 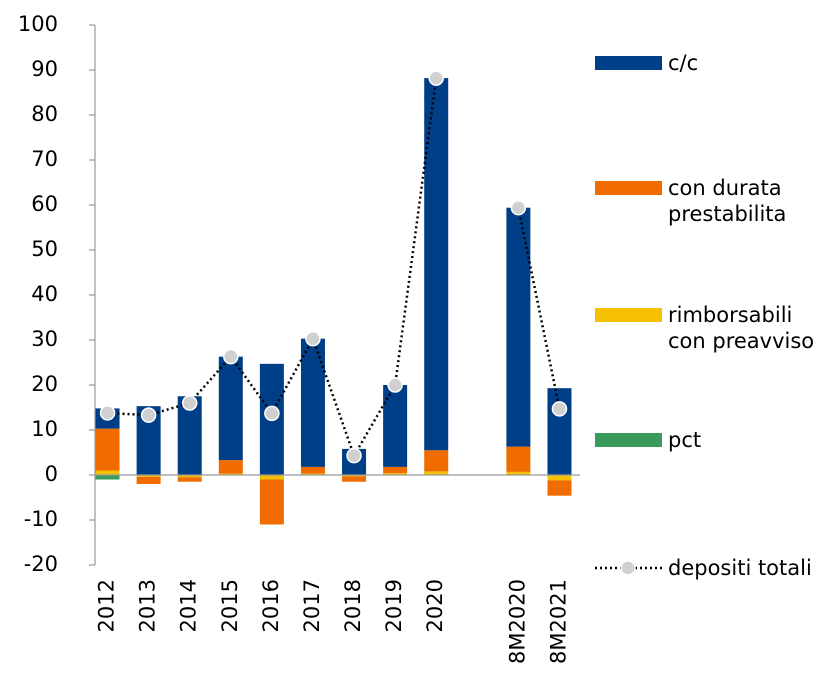 I want to click on x-tick-label: 2019, so click(x=394, y=605).